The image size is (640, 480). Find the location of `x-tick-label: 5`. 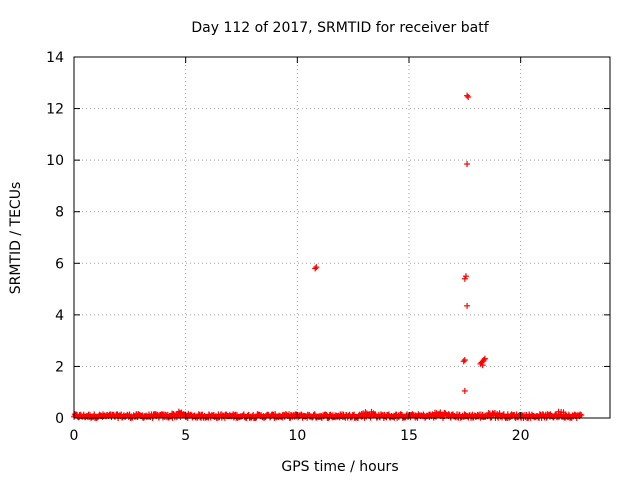

x-tick-label: 5 is located at coordinates (185, 436).